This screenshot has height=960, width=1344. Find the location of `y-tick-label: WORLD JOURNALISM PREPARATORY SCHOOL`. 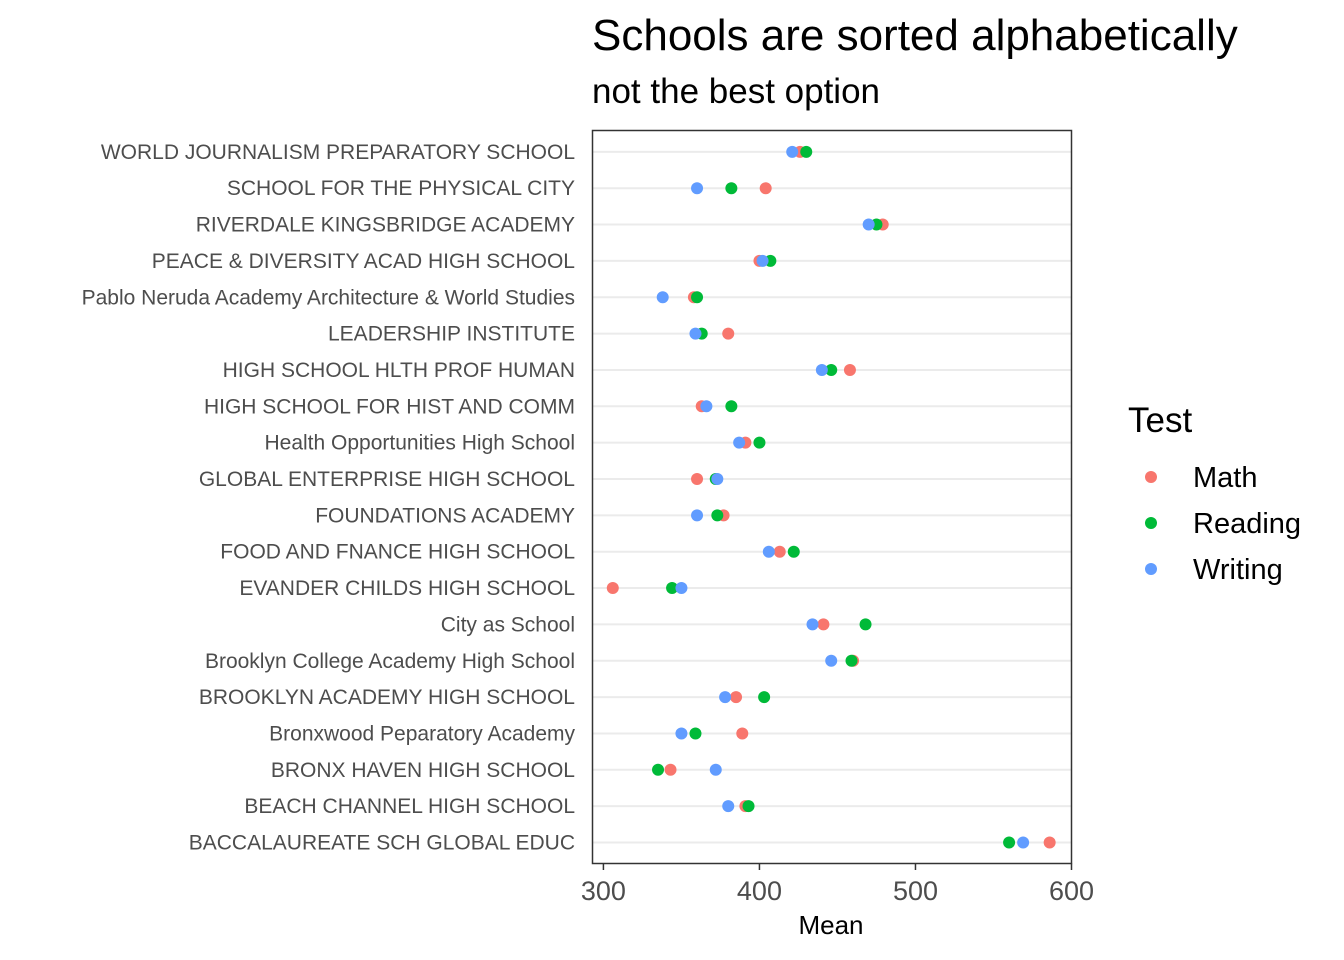

y-tick-label: WORLD JOURNALISM PREPARATORY SCHOOL is located at coordinates (338, 152).